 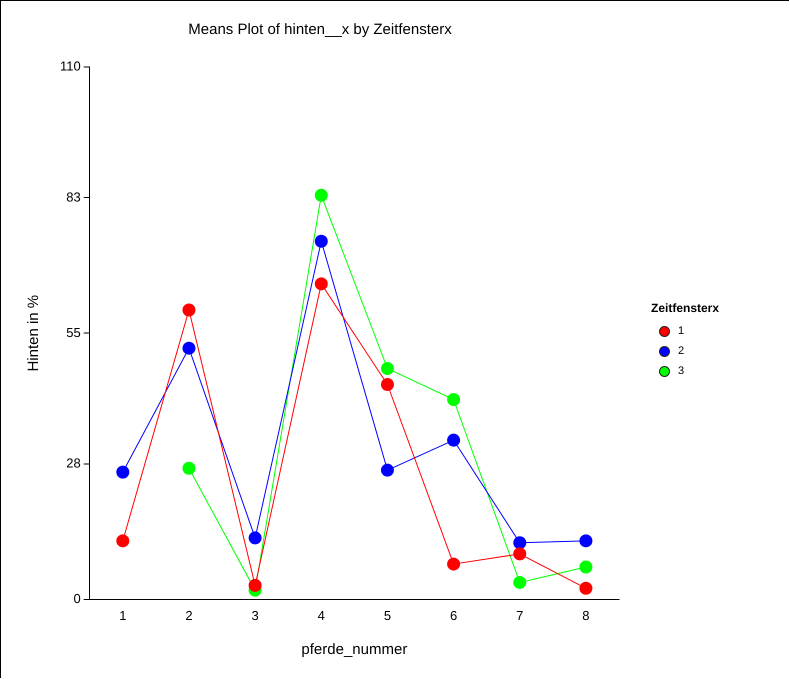 I want to click on legend-label: 1, so click(x=681, y=331).